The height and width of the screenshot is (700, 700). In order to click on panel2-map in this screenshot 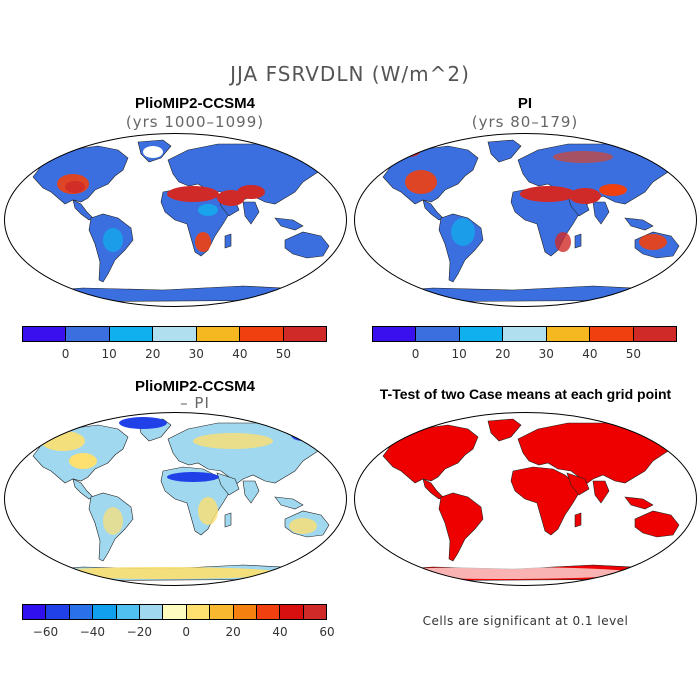, I will do `click(525, 220)`.